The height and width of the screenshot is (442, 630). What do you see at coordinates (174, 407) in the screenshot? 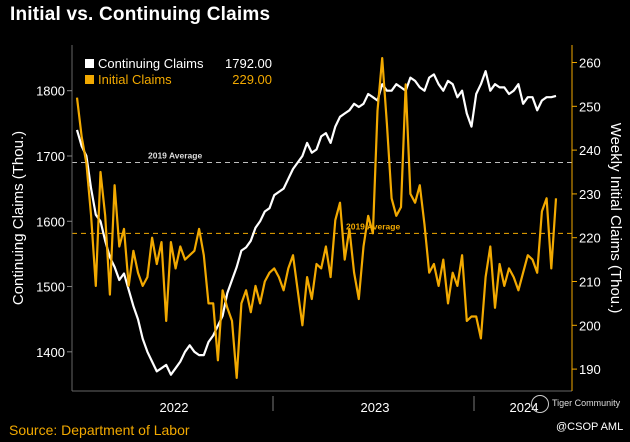
I see `x-tick-label: 2022` at bounding box center [174, 407].